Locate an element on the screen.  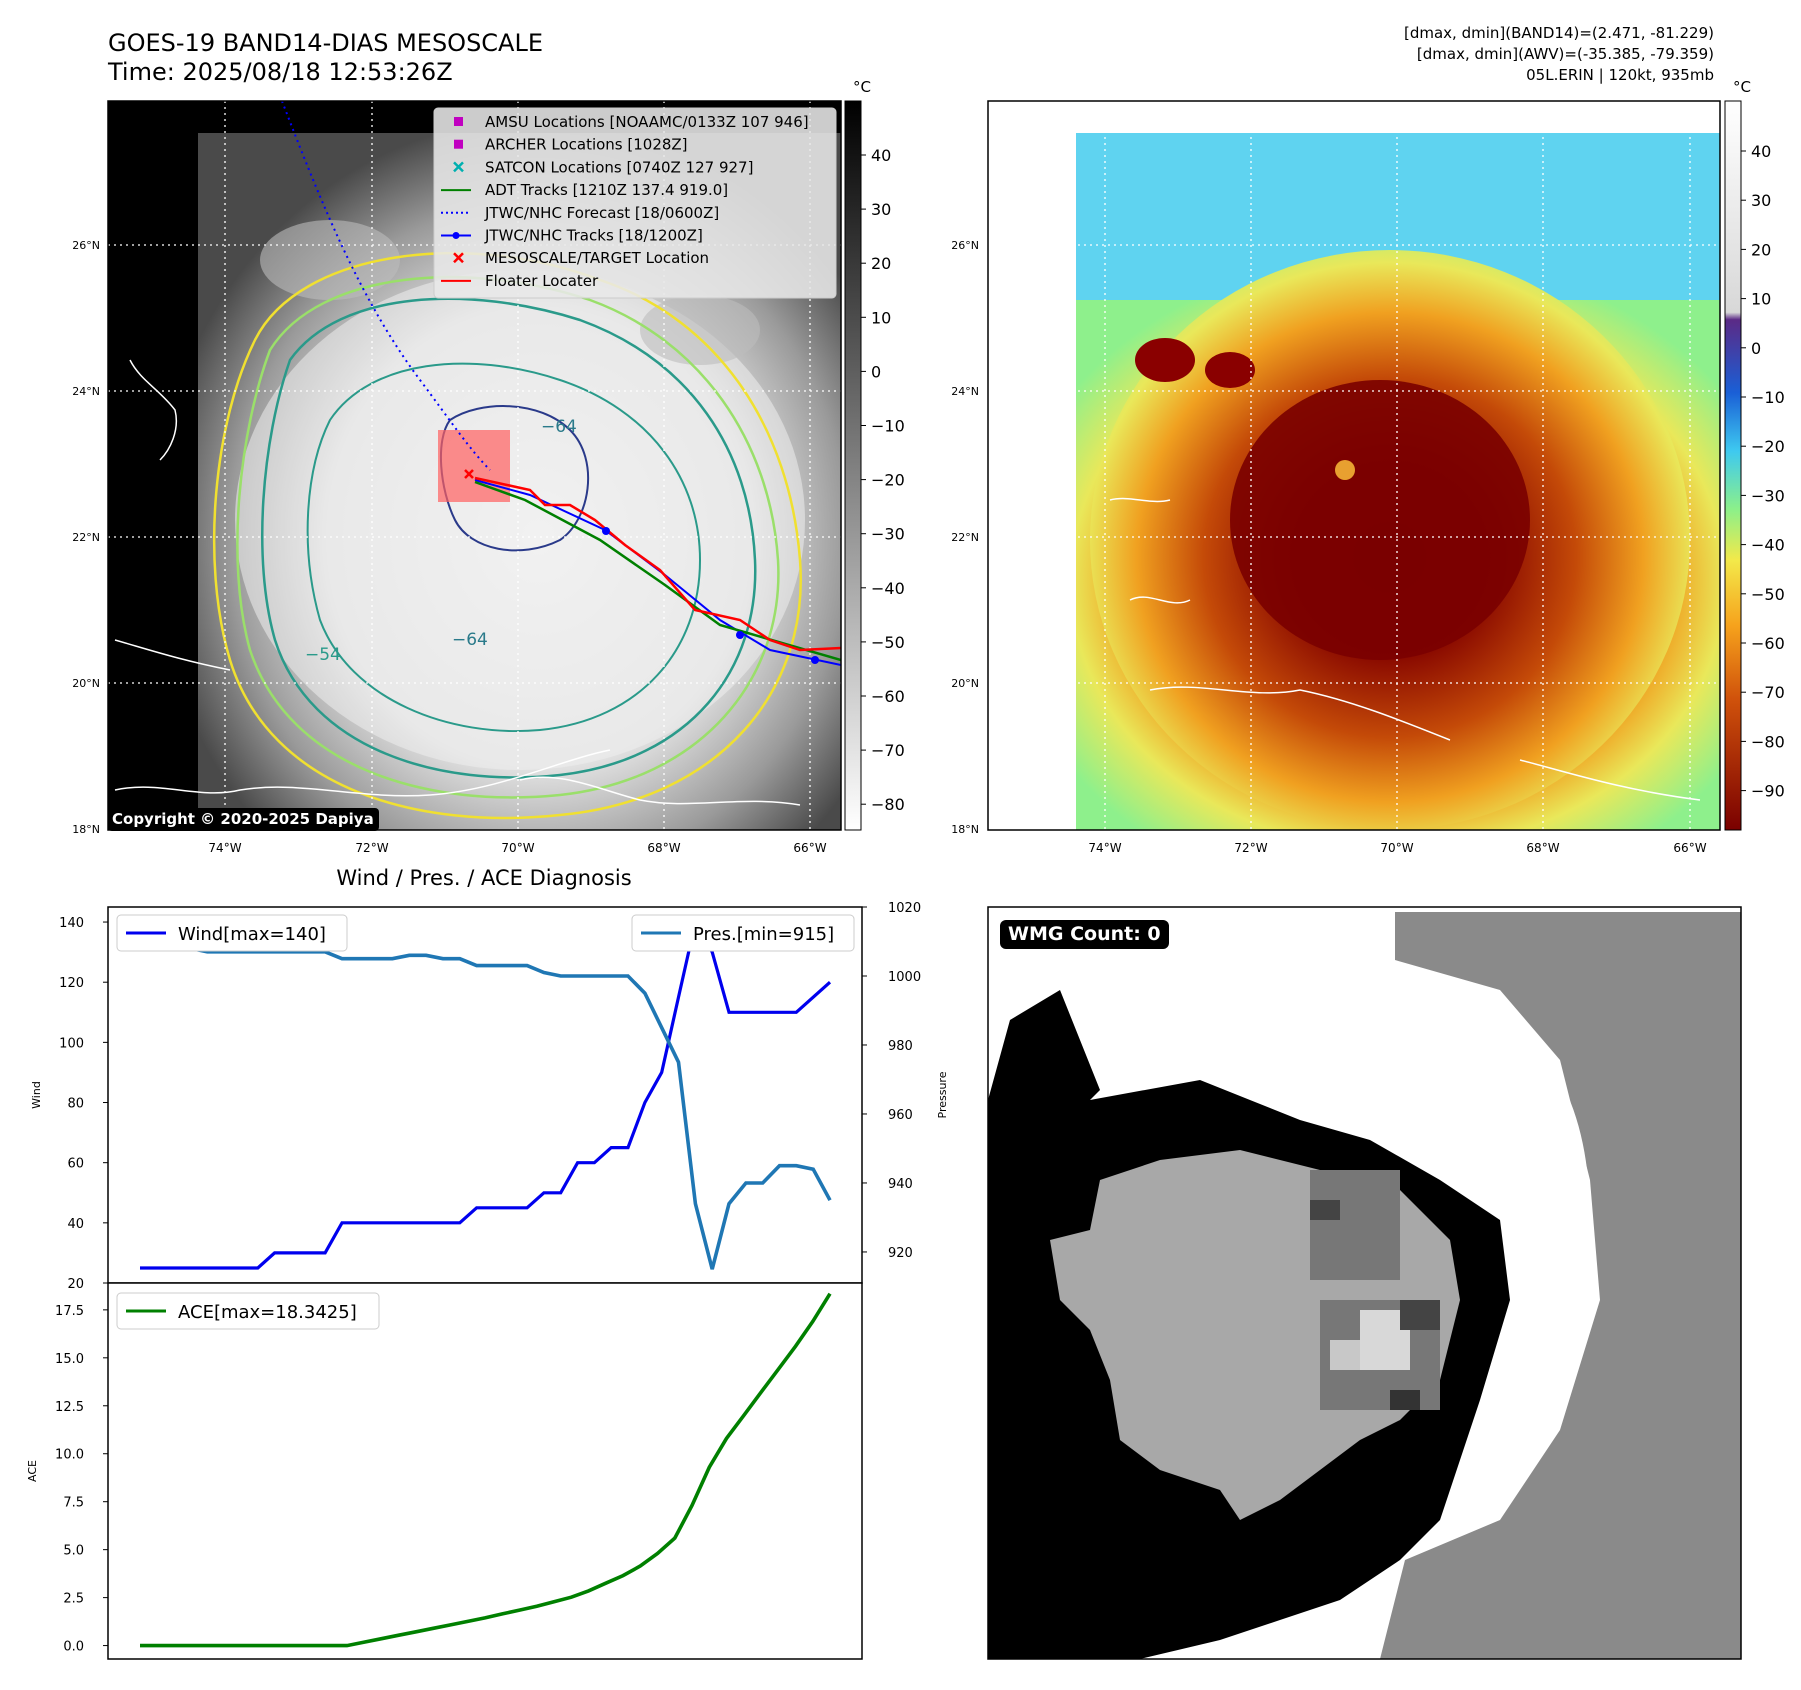
y-tick-label: 7.5 is located at coordinates (73, 1503).